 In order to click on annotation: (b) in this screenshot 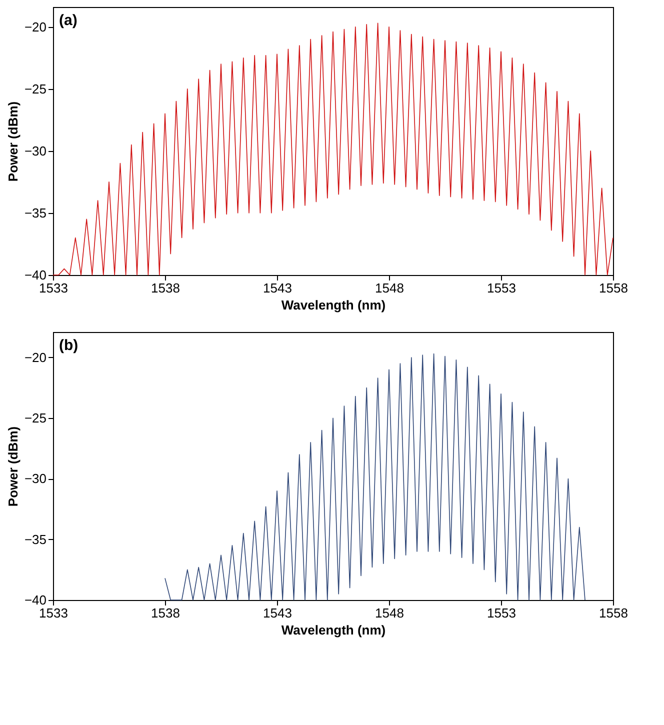, I will do `click(68, 345)`.